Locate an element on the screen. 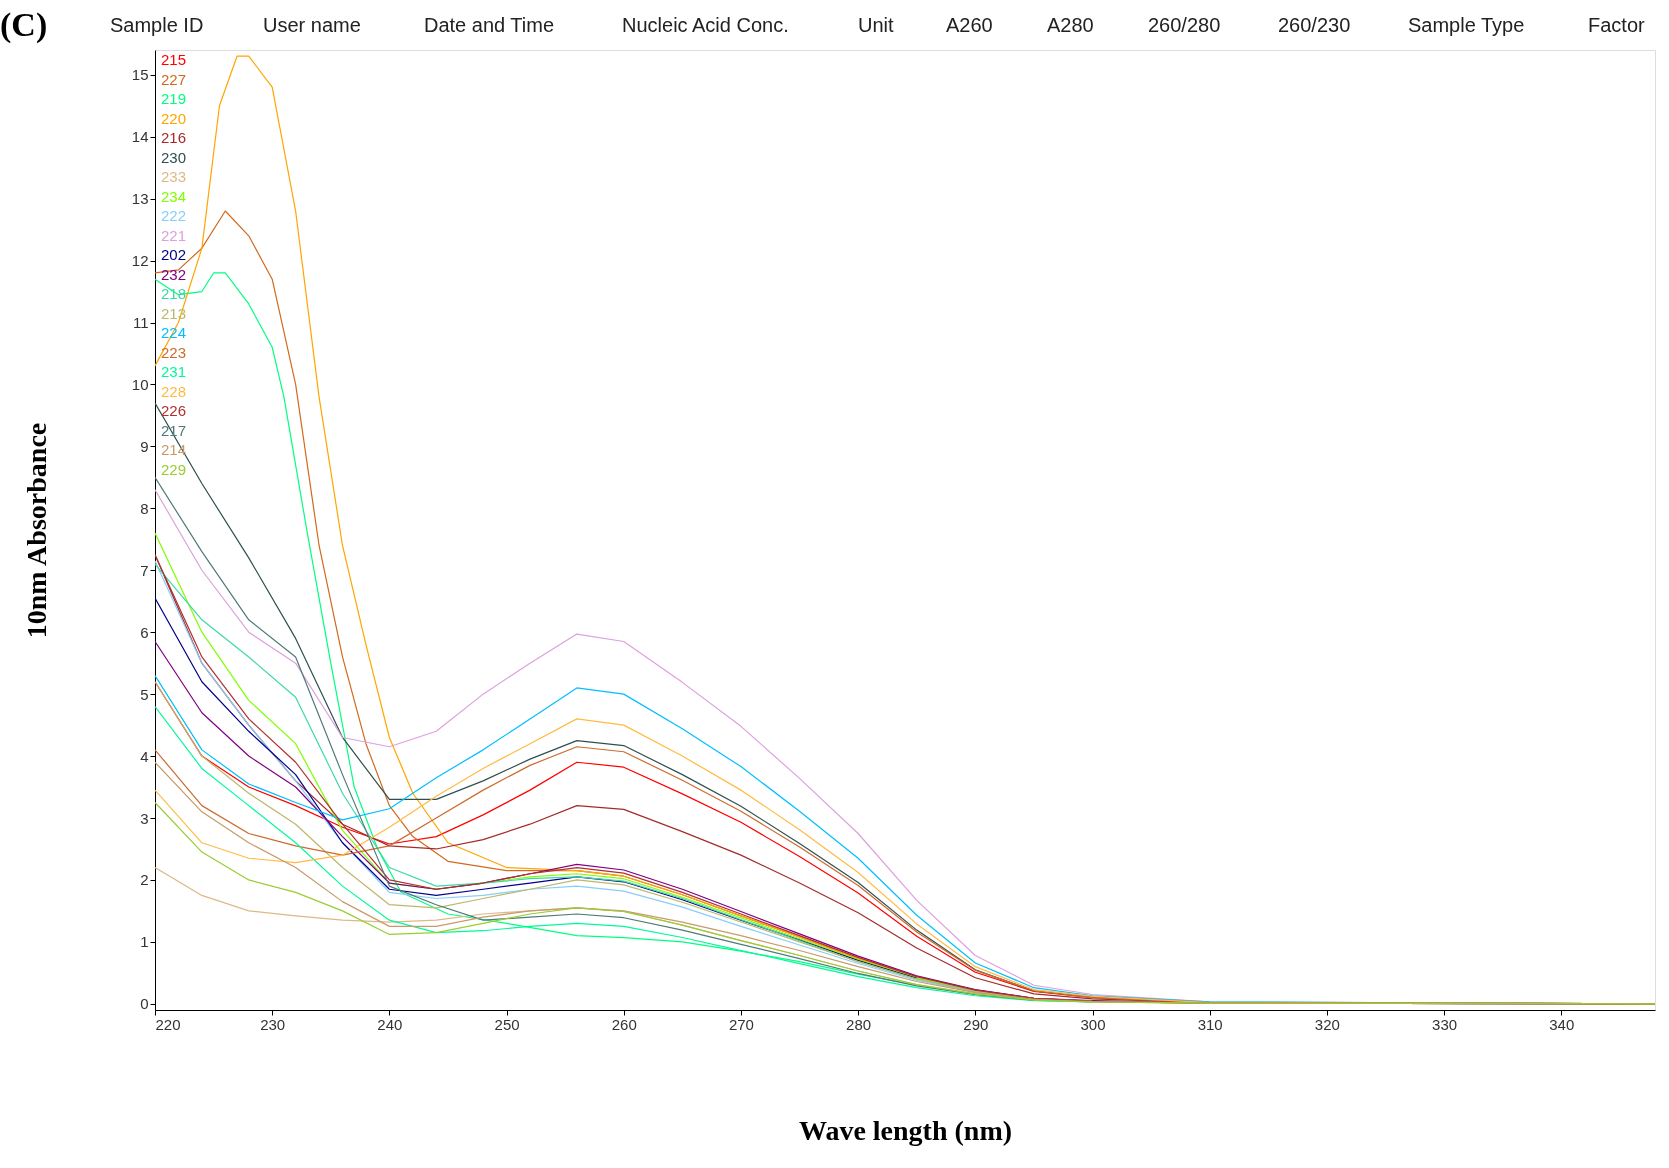 This screenshot has height=1168, width=1669. y-tick-label: 4 is located at coordinates (144, 756).